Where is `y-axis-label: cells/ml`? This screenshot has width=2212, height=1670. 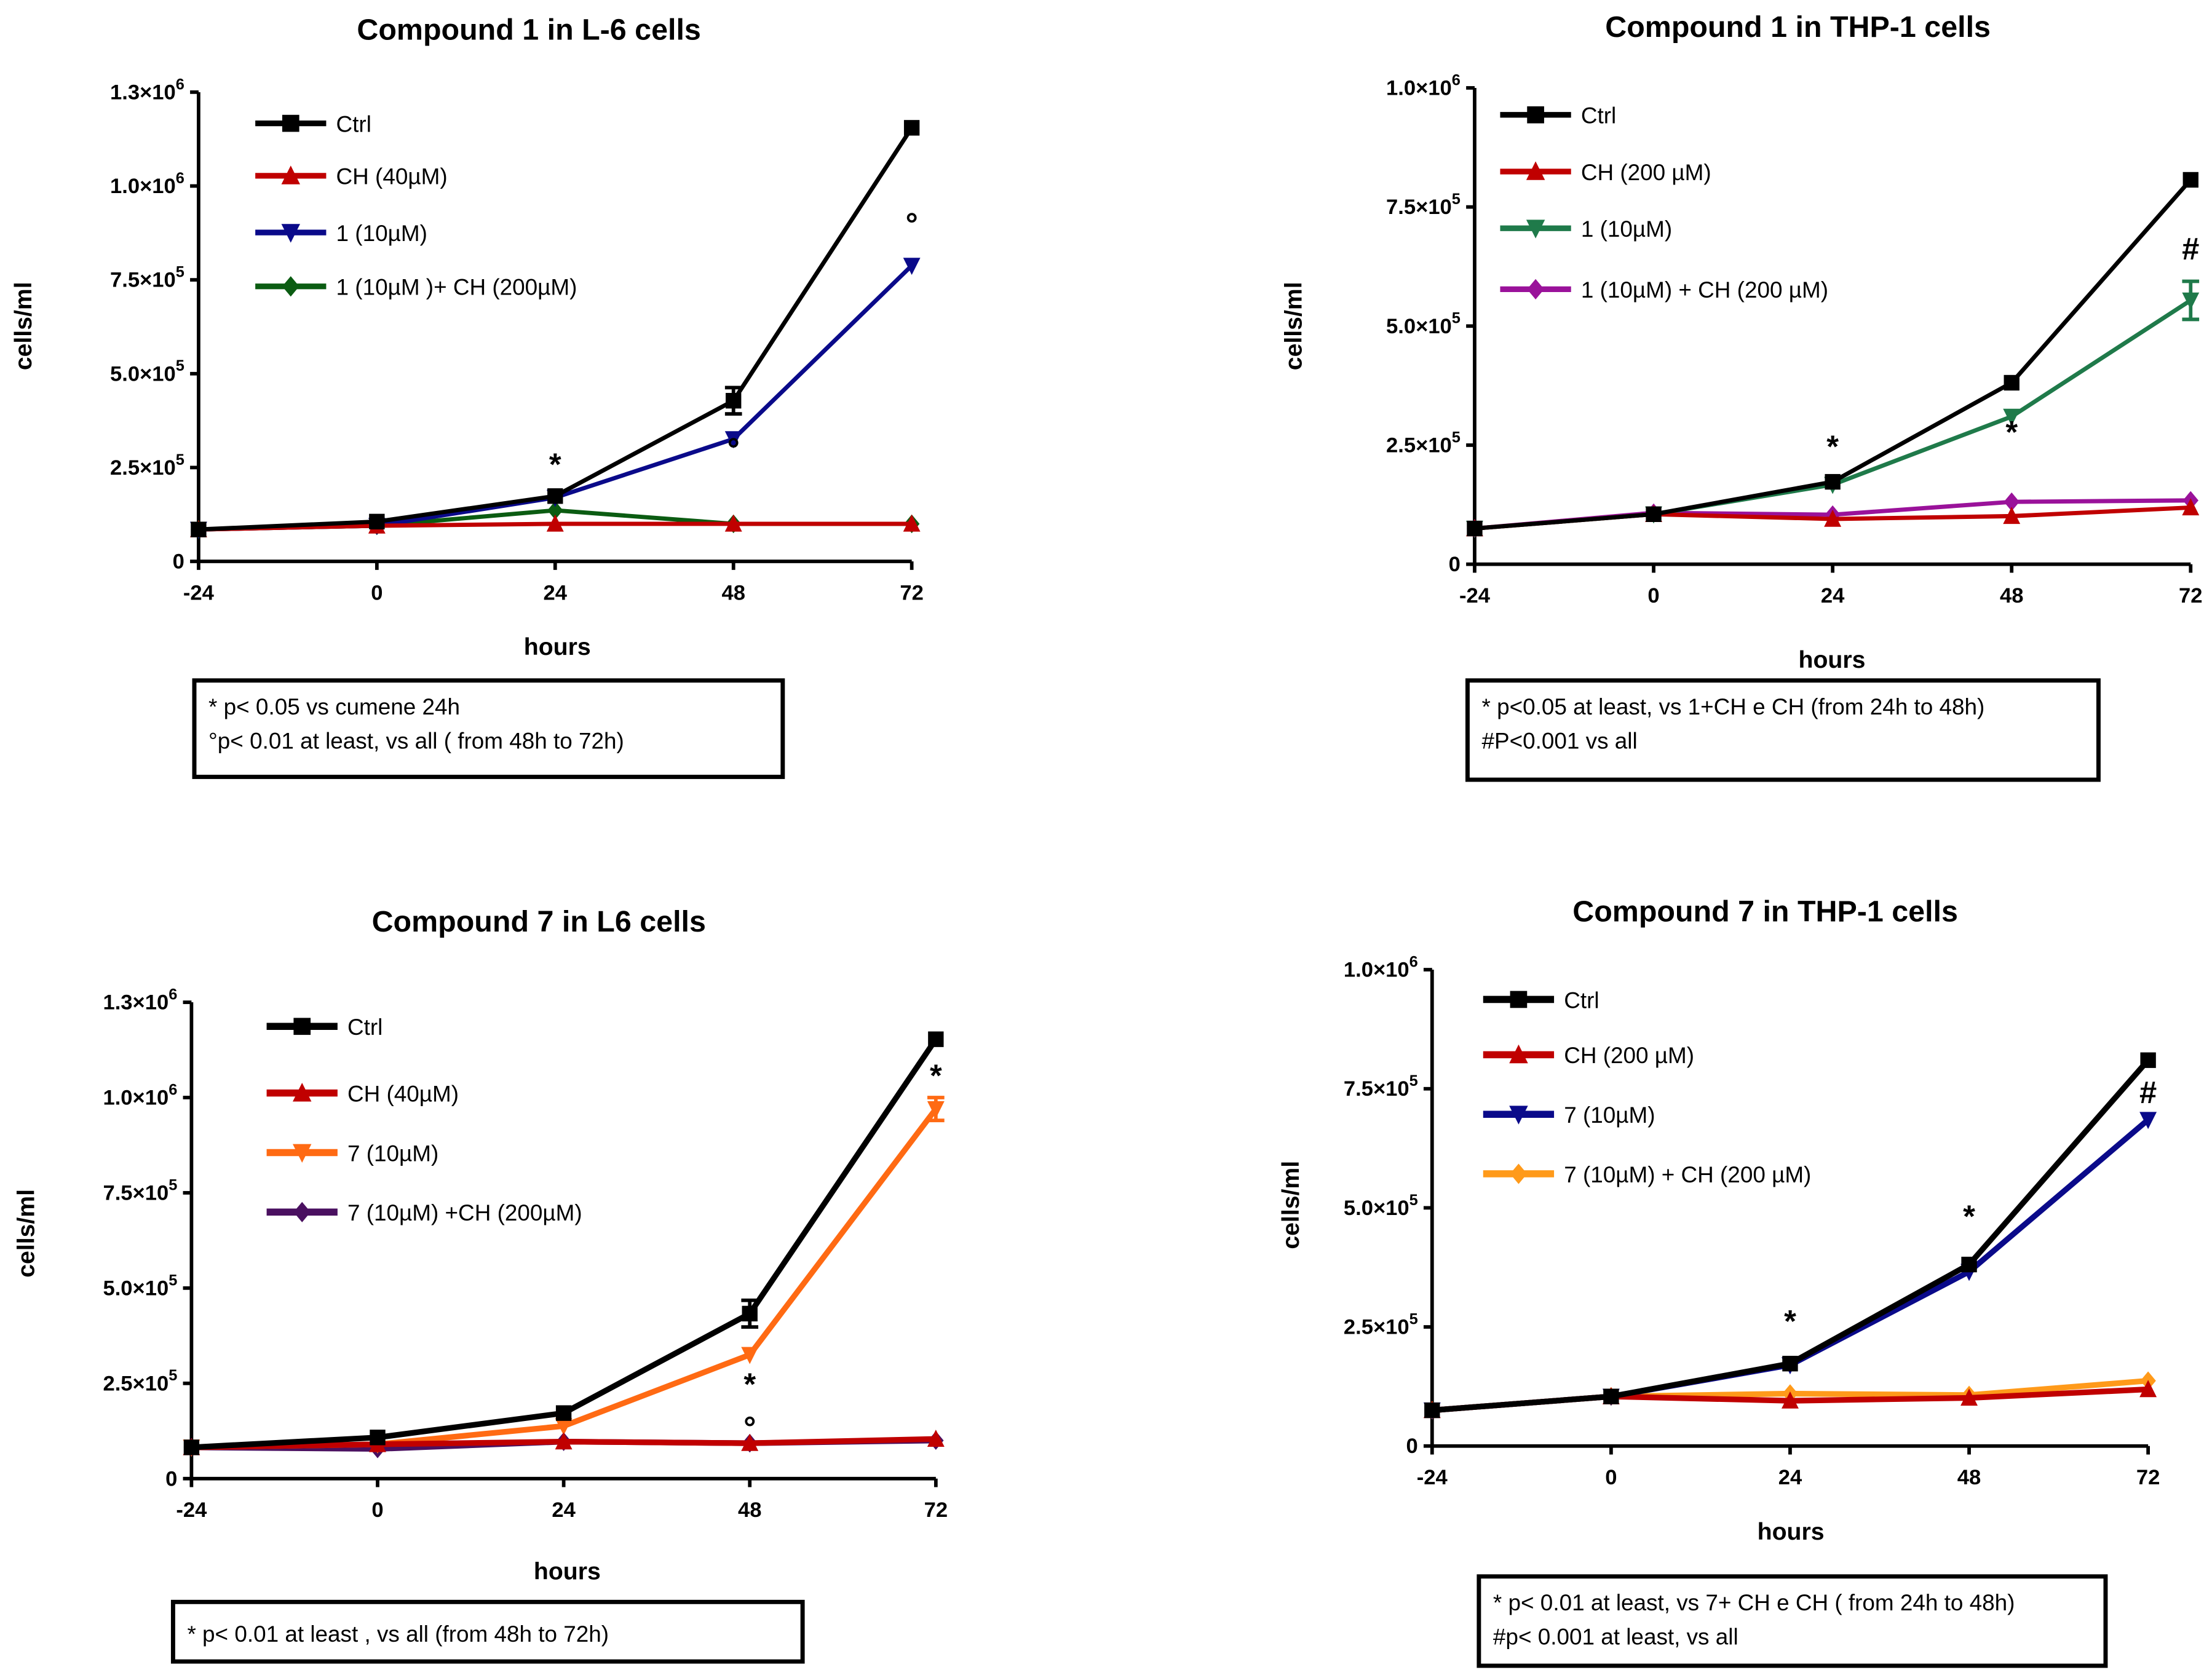
y-axis-label: cells/ml is located at coordinates (1294, 326).